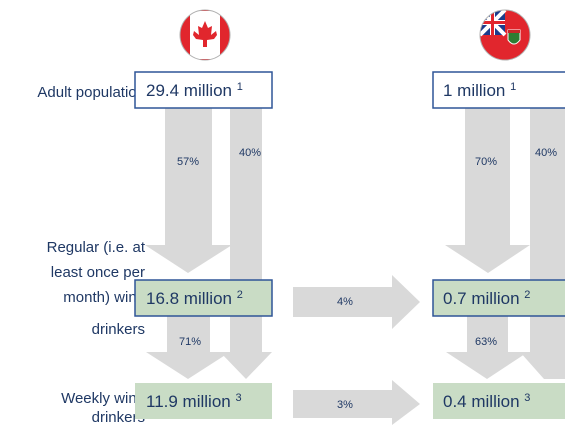 The image size is (565, 425). I want to click on box-text: 0.4 million 3, so click(486, 401).